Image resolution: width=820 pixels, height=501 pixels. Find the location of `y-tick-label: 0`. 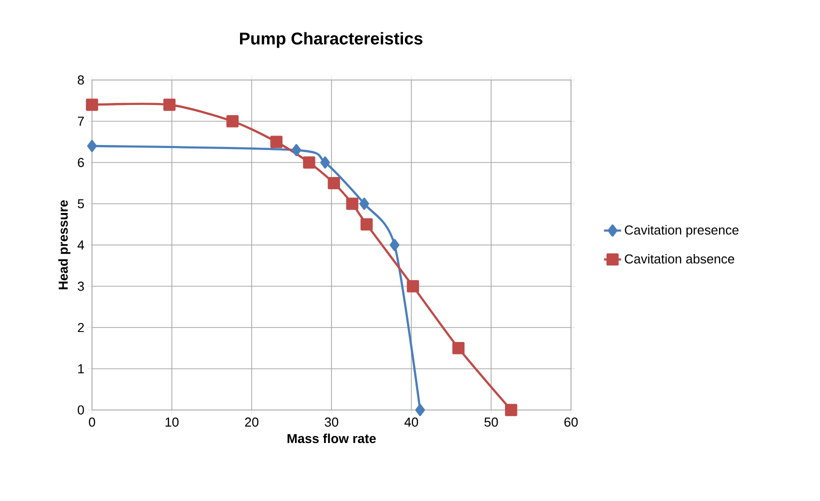

y-tick-label: 0 is located at coordinates (81, 410).